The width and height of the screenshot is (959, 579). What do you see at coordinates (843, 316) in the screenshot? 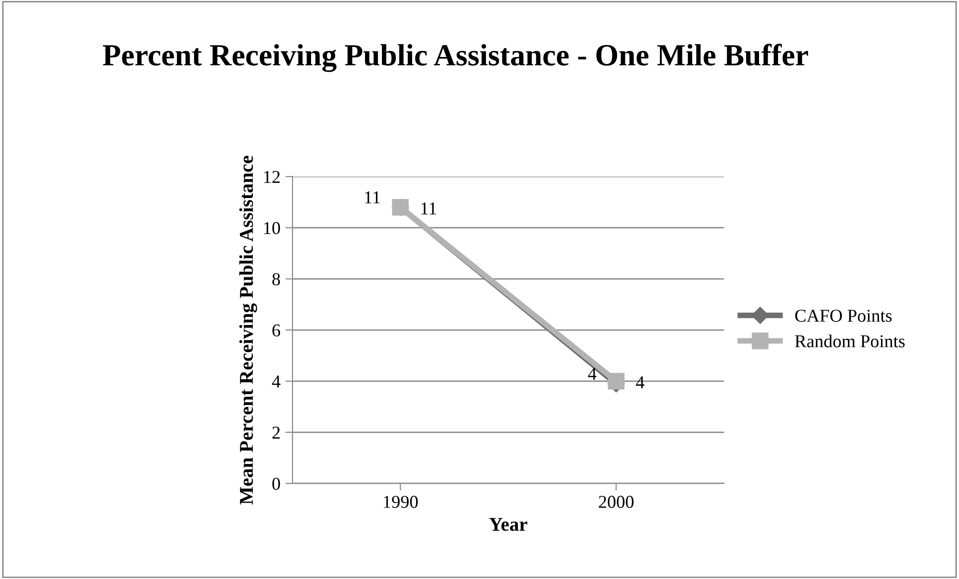
I see `legend-label: CAFO Points` at bounding box center [843, 316].